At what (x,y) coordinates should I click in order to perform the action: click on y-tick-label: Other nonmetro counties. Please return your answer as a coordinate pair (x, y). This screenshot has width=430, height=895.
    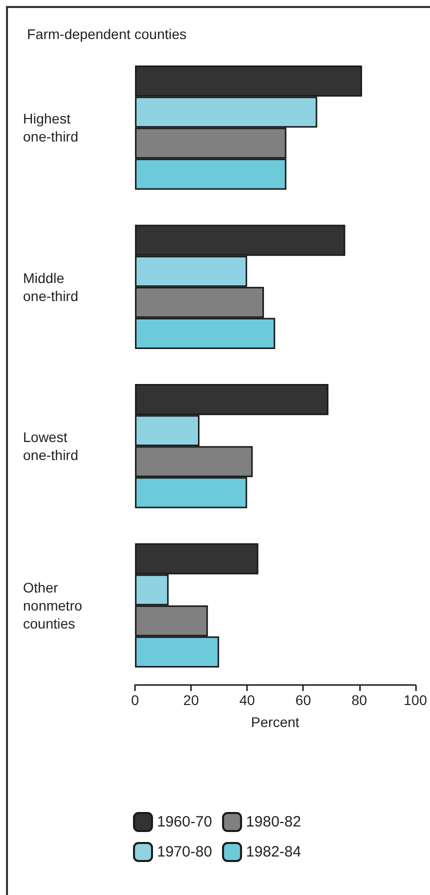
    Looking at the image, I should click on (52, 605).